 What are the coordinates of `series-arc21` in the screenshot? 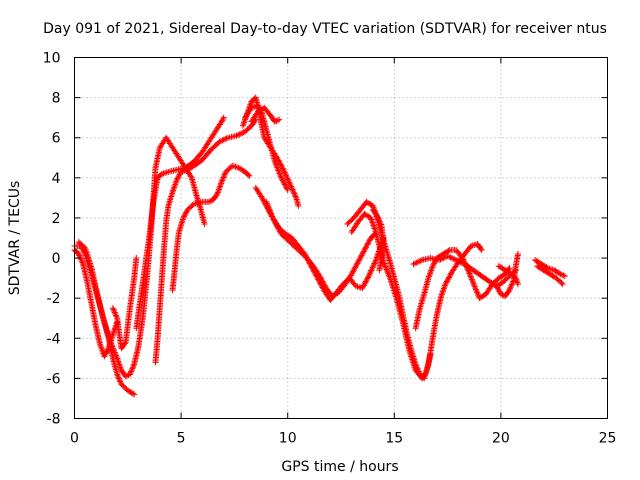 It's located at (550, 275).